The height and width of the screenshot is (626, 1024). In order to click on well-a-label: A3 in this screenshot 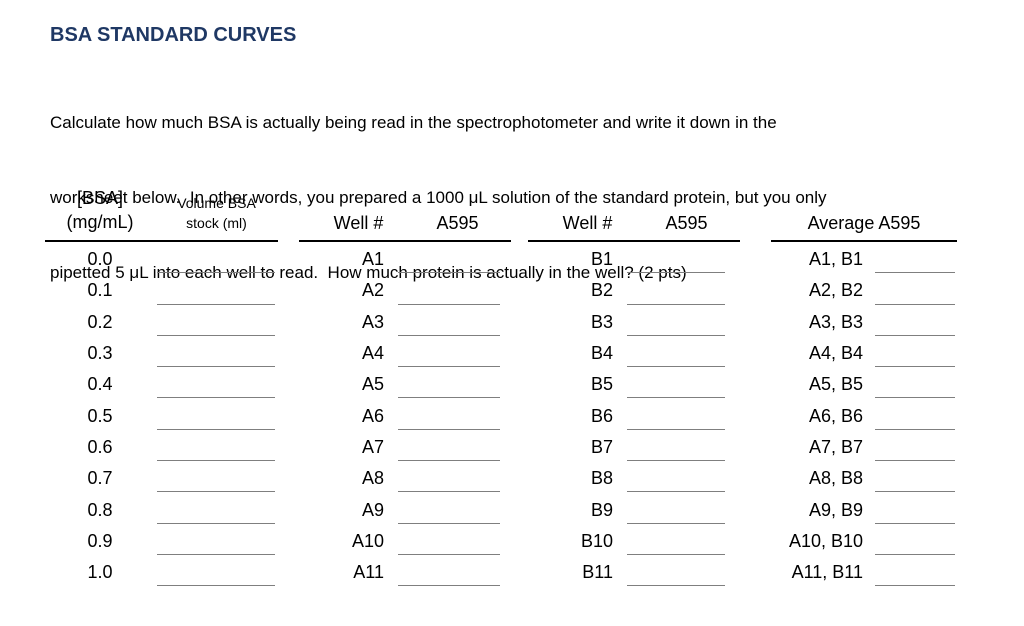, I will do `click(372, 321)`.